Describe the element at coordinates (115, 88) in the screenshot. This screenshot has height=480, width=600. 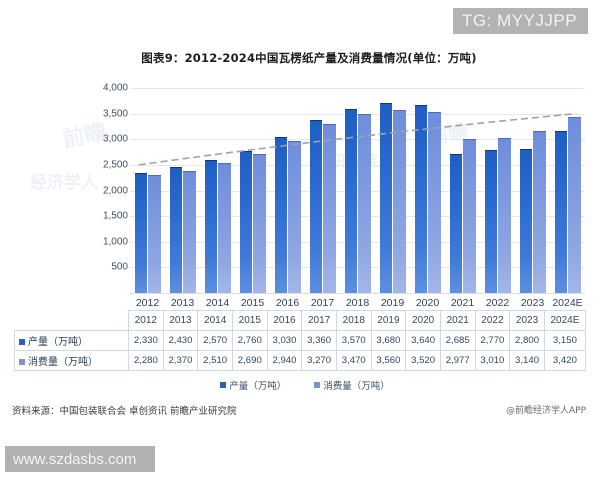
I see `y-axis-tick: 4,000` at that location.